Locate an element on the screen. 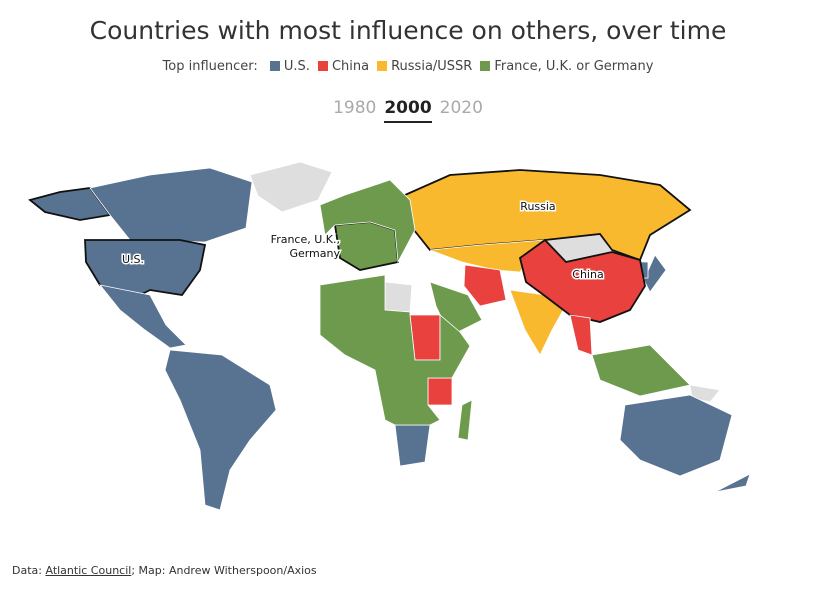 This screenshot has height=593, width=816. australia is located at coordinates (676, 435).